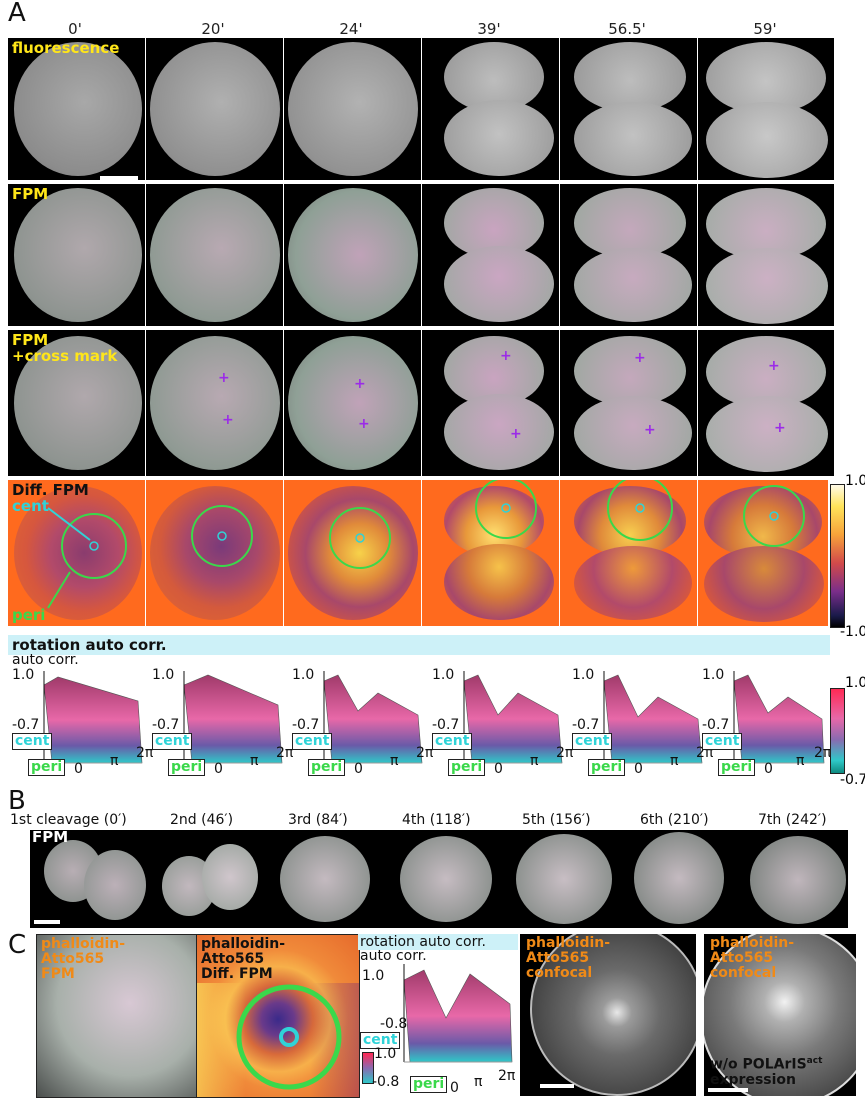  Describe the element at coordinates (792, 820) in the screenshot. I see `cleavage-label: 7th (242′)` at that location.